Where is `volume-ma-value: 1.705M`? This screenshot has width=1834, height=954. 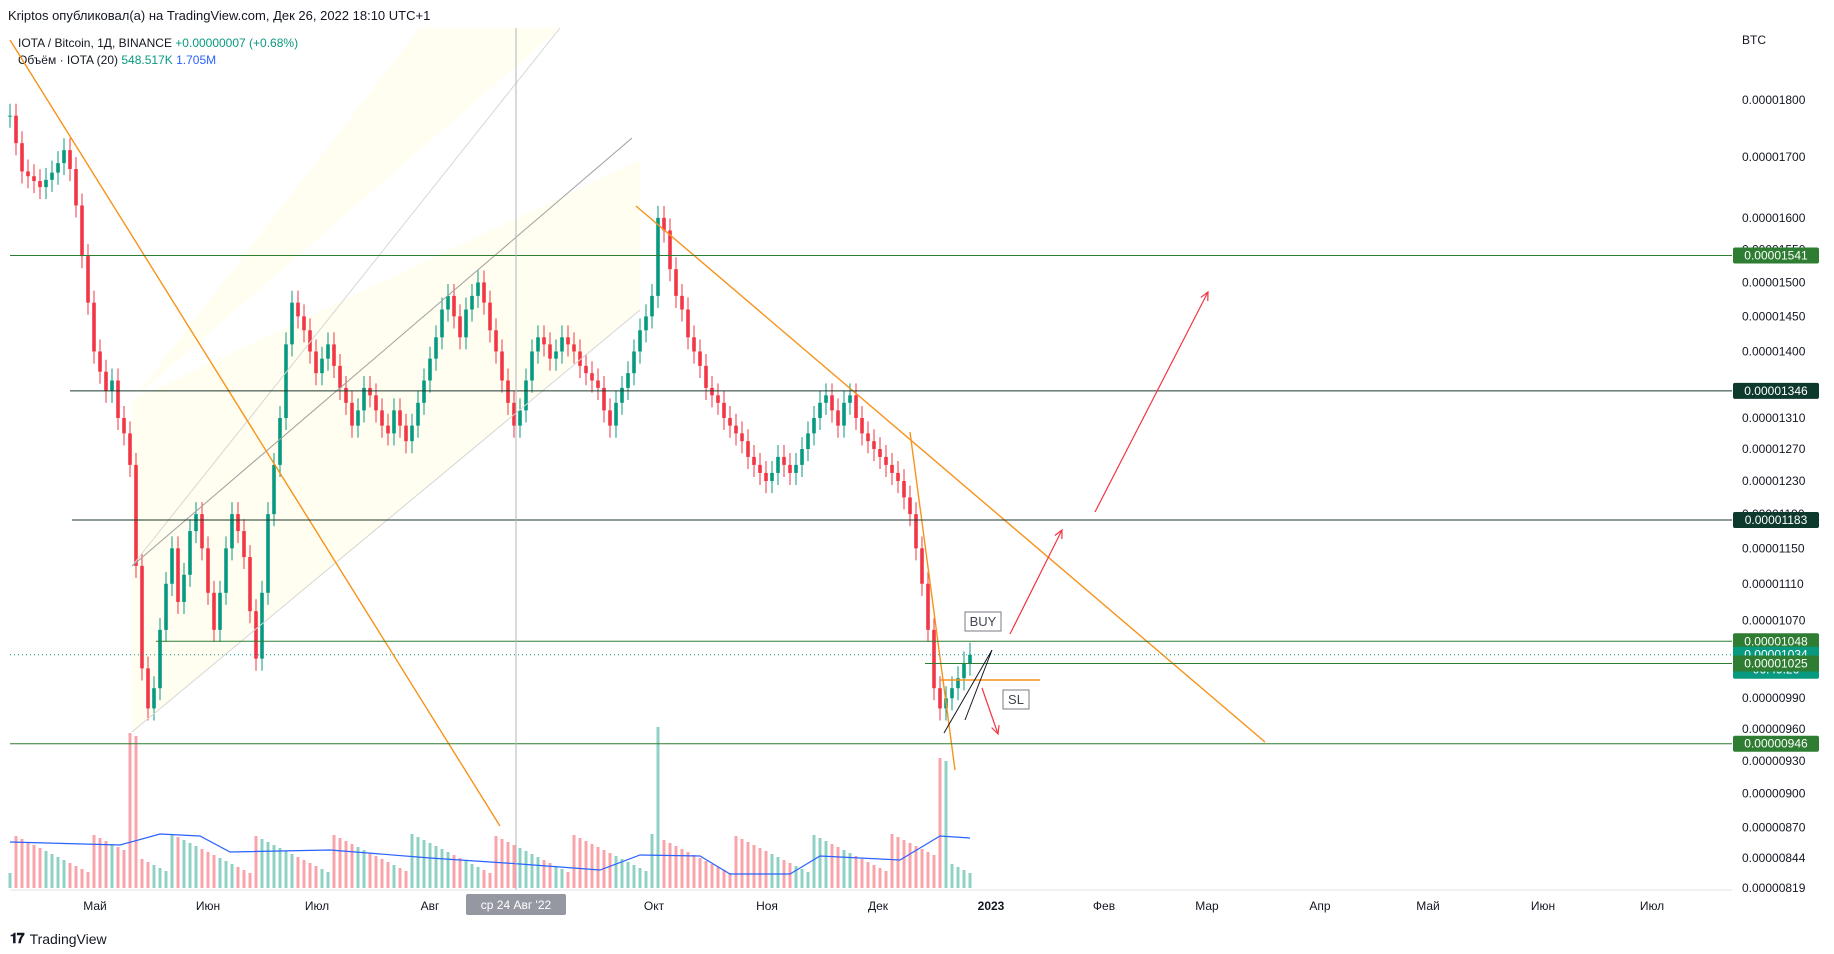 volume-ma-value: 1.705M is located at coordinates (196, 60).